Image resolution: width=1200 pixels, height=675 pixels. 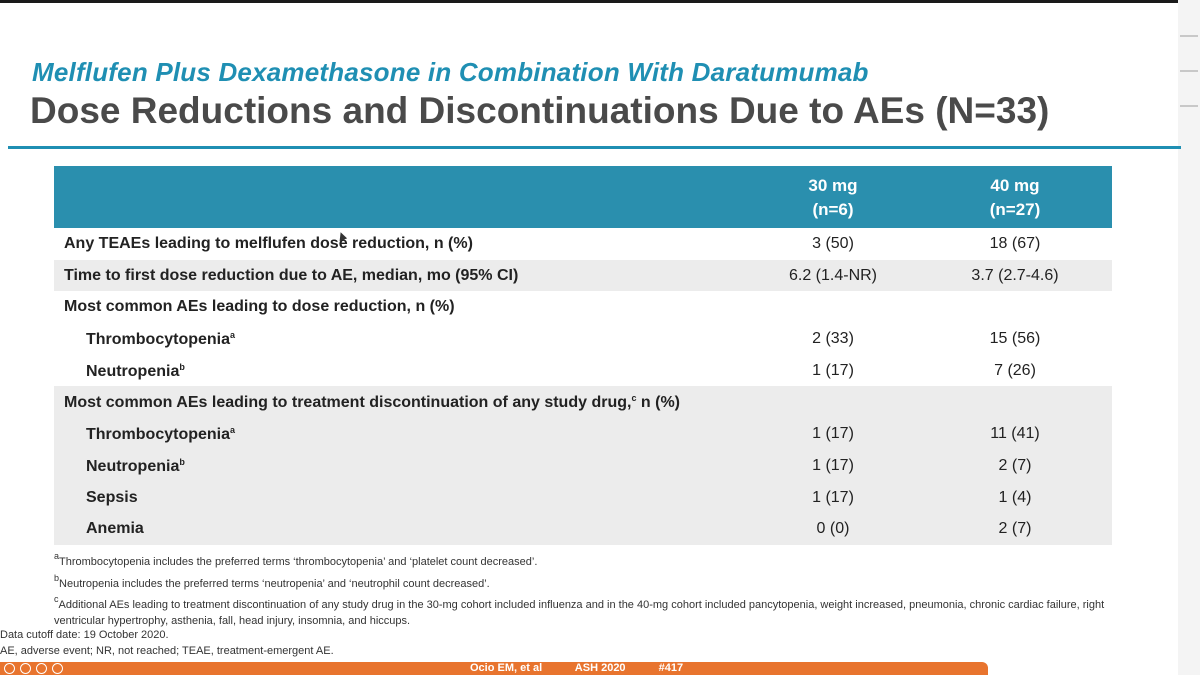 I want to click on citation-poster: #417, so click(x=671, y=668).